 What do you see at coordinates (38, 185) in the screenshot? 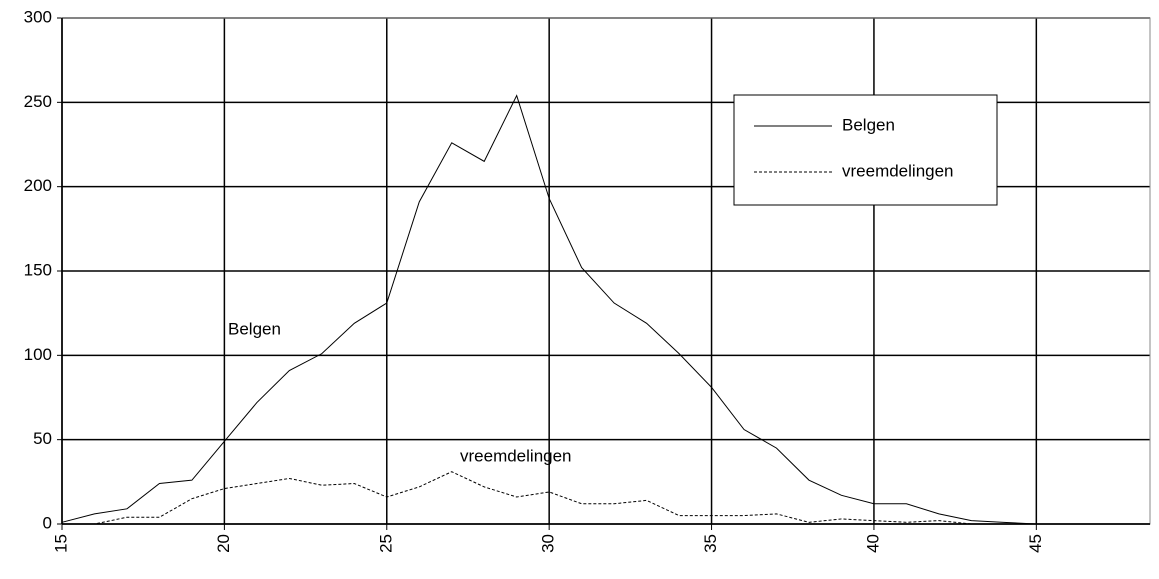
I see `y-tick-label: 200` at bounding box center [38, 185].